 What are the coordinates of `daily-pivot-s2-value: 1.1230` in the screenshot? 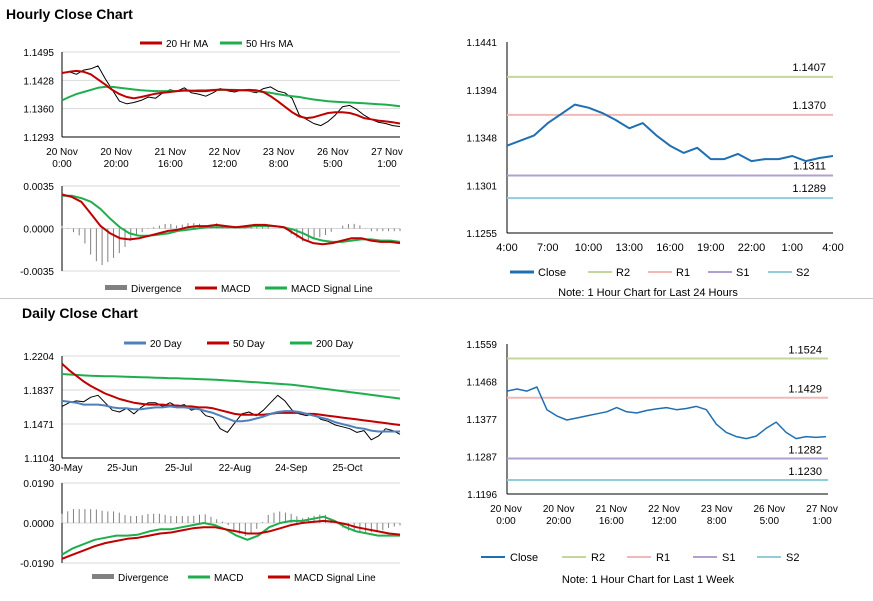 It's located at (805, 472).